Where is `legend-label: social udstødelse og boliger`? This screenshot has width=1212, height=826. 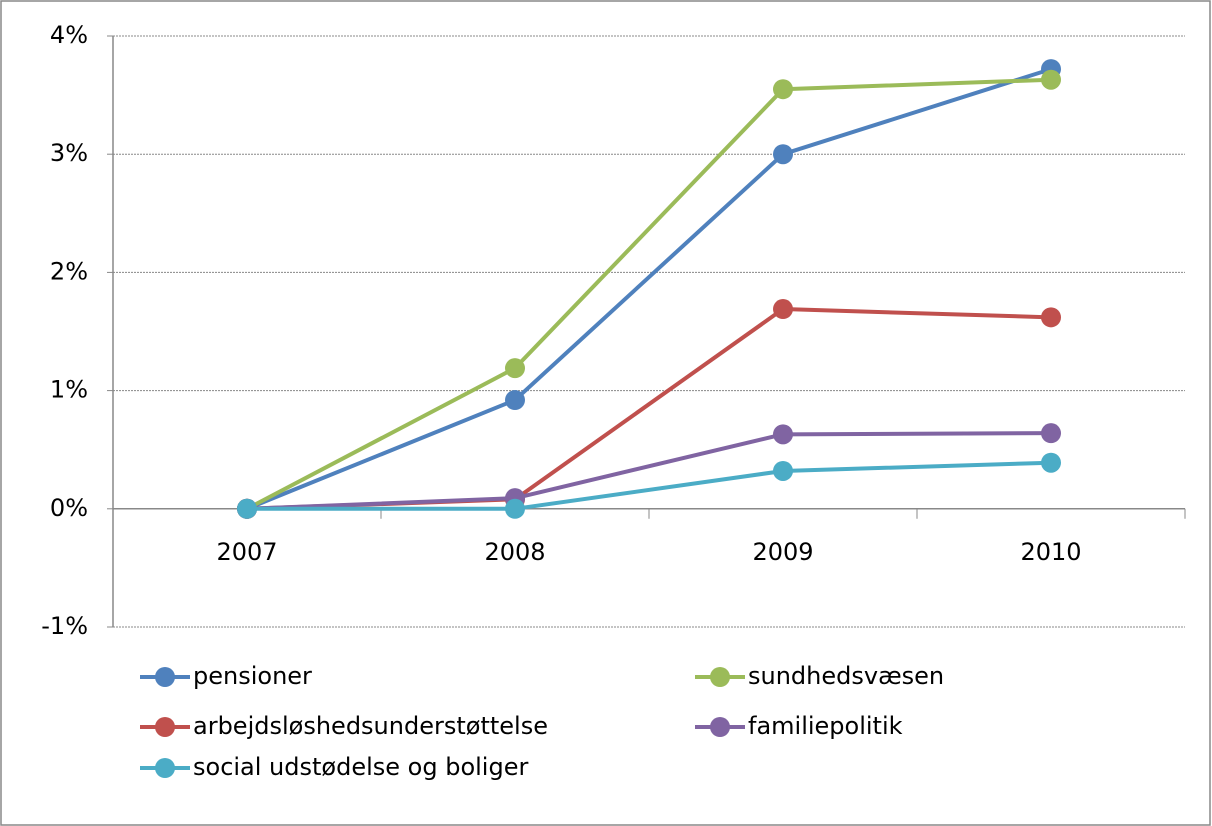 legend-label: social udstødelse og boliger is located at coordinates (360, 767).